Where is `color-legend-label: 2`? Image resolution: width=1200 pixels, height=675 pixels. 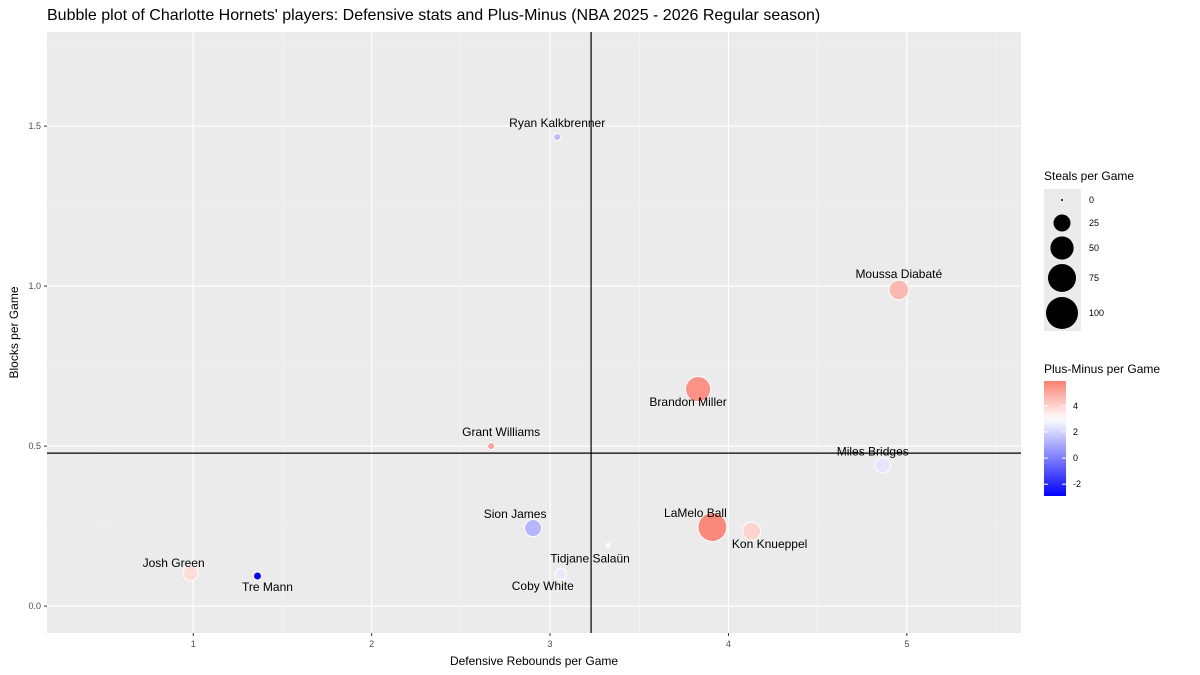
color-legend-label: 2 is located at coordinates (1075, 432).